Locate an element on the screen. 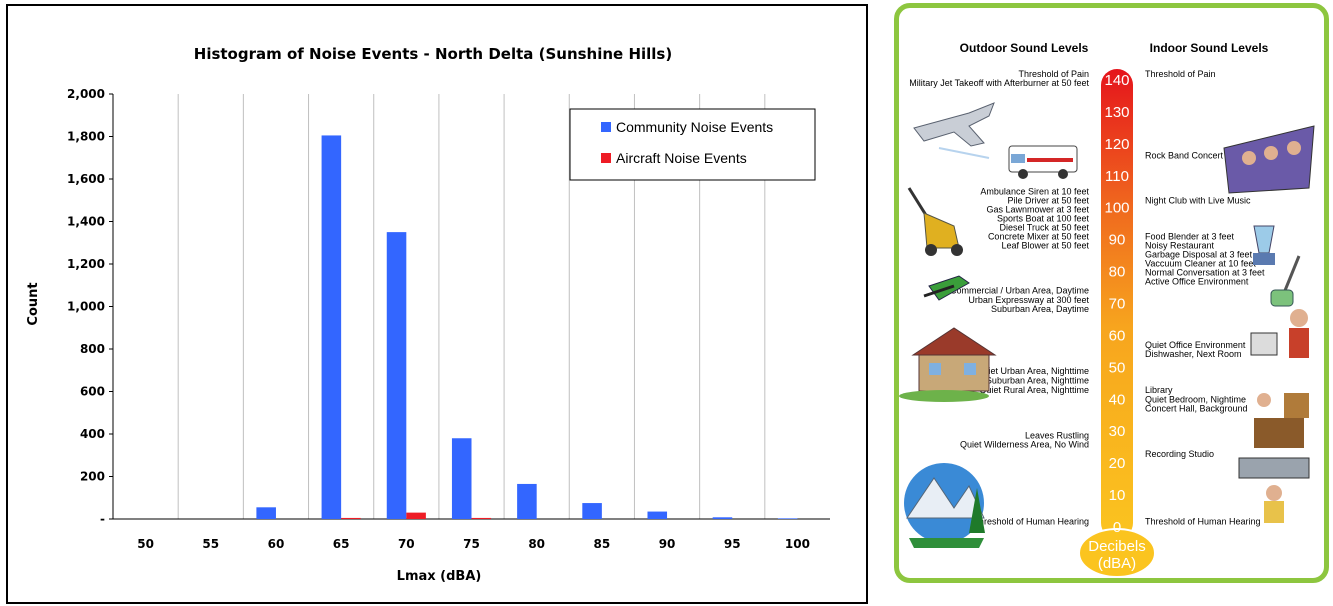  x-tick-label: 80 is located at coordinates (536, 544).